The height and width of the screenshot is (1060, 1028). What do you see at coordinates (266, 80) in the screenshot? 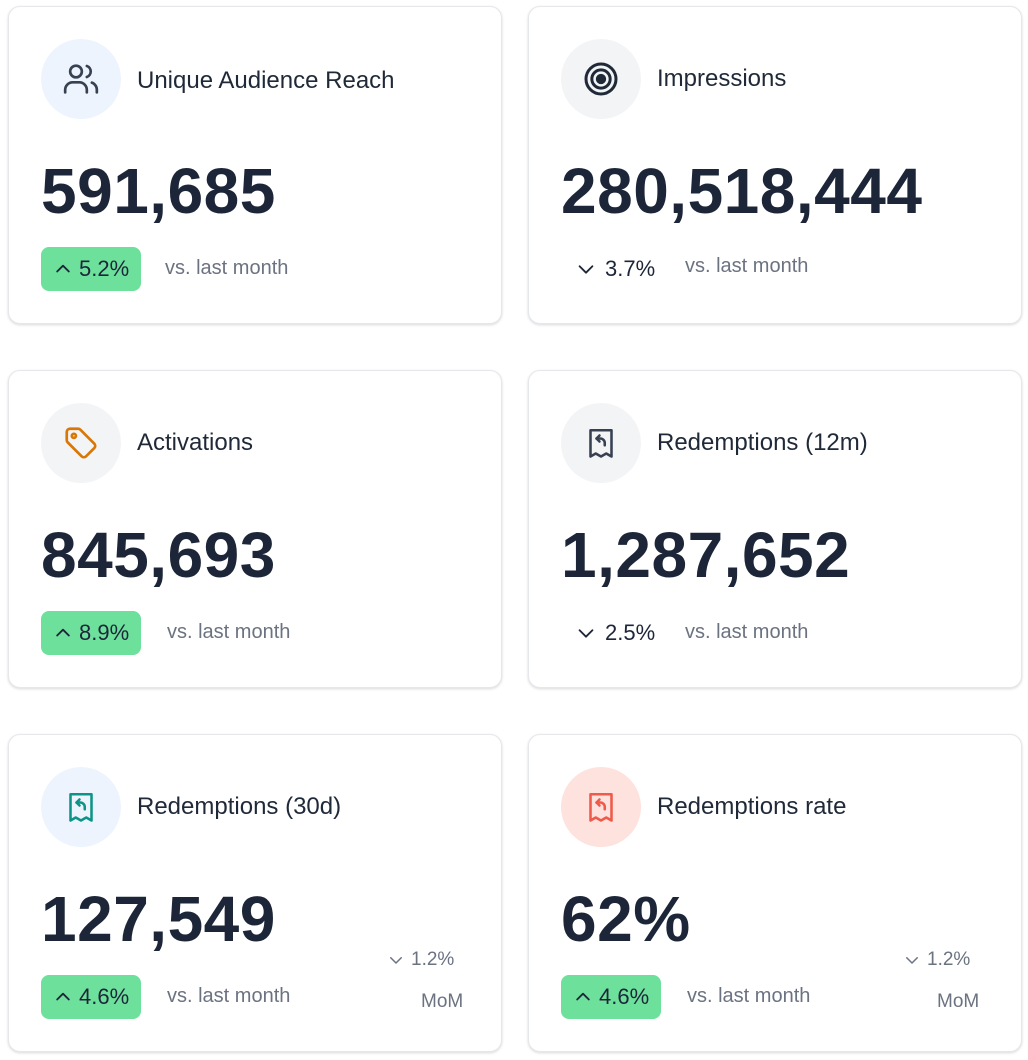
I see `card-title: Unique Audience Reach` at bounding box center [266, 80].